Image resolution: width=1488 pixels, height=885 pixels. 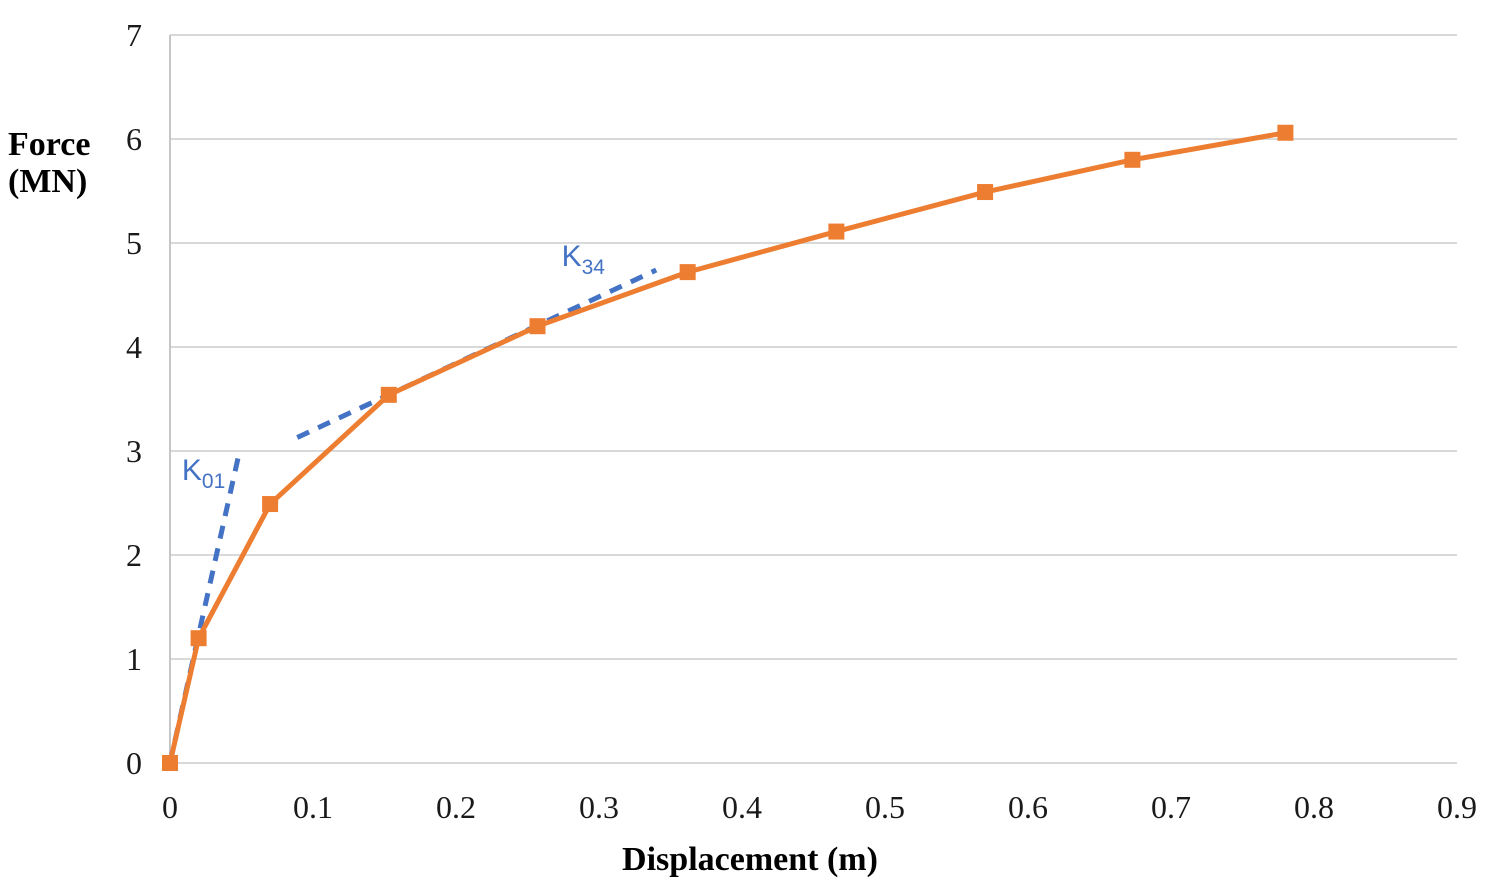 I want to click on x-axis-title: Displacement (m), so click(x=750, y=859).